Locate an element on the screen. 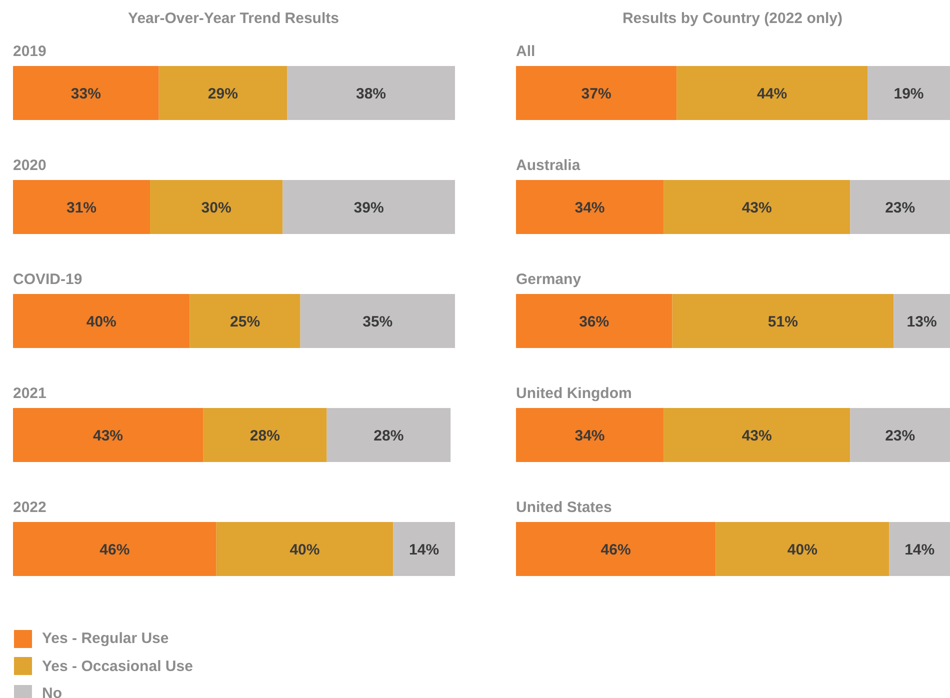  data-label: 38% is located at coordinates (371, 93).